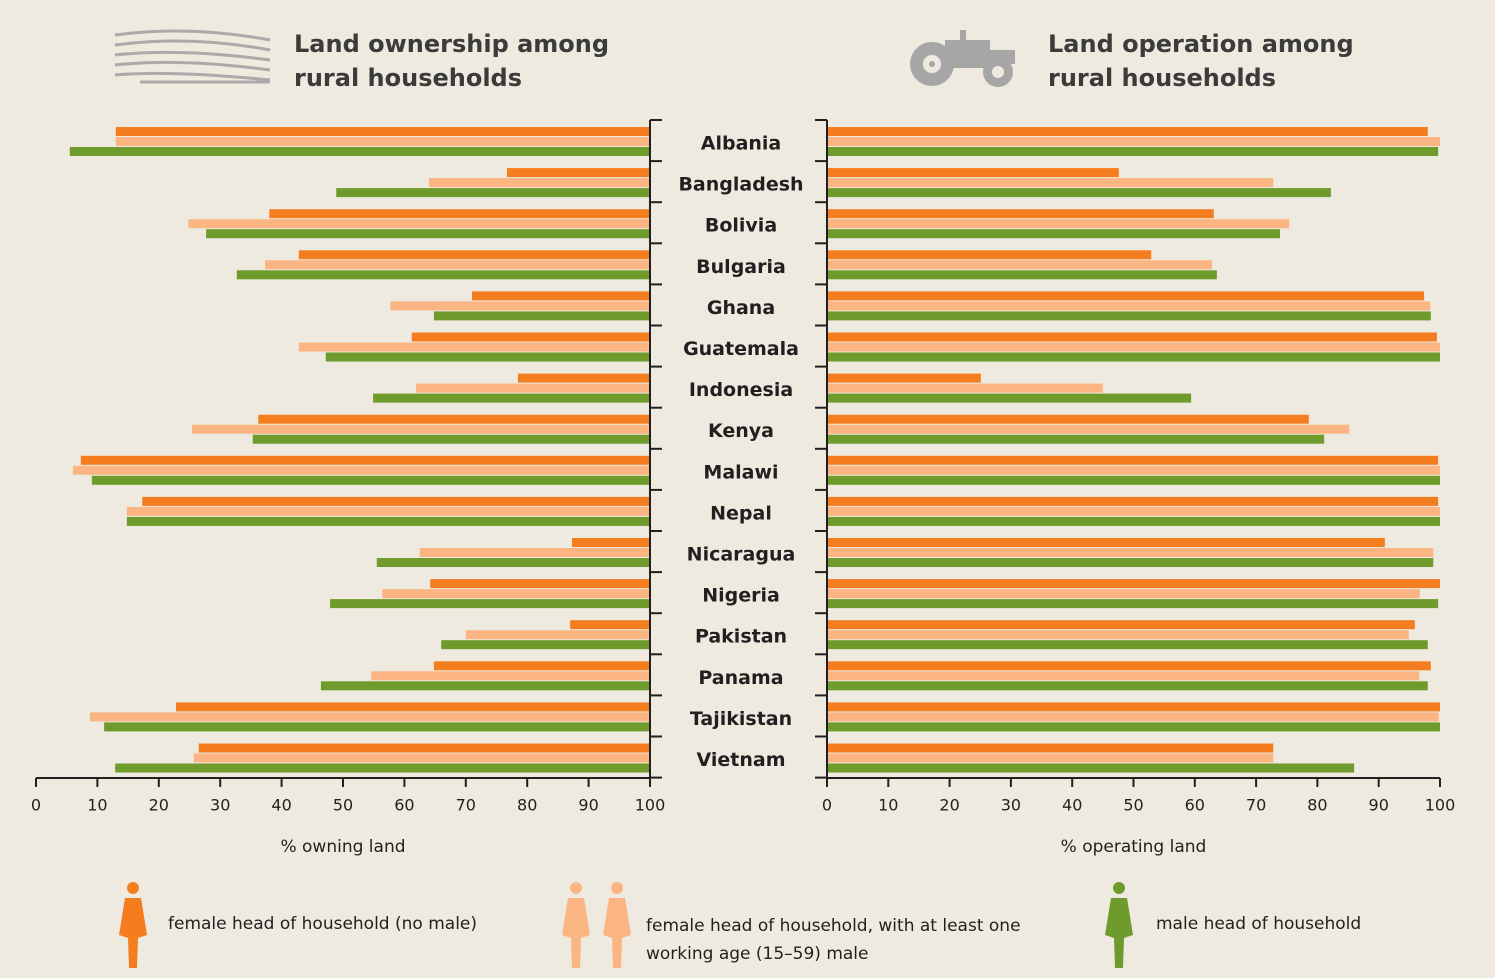  What do you see at coordinates (741, 760) in the screenshot?
I see `category-label: Vietnam` at bounding box center [741, 760].